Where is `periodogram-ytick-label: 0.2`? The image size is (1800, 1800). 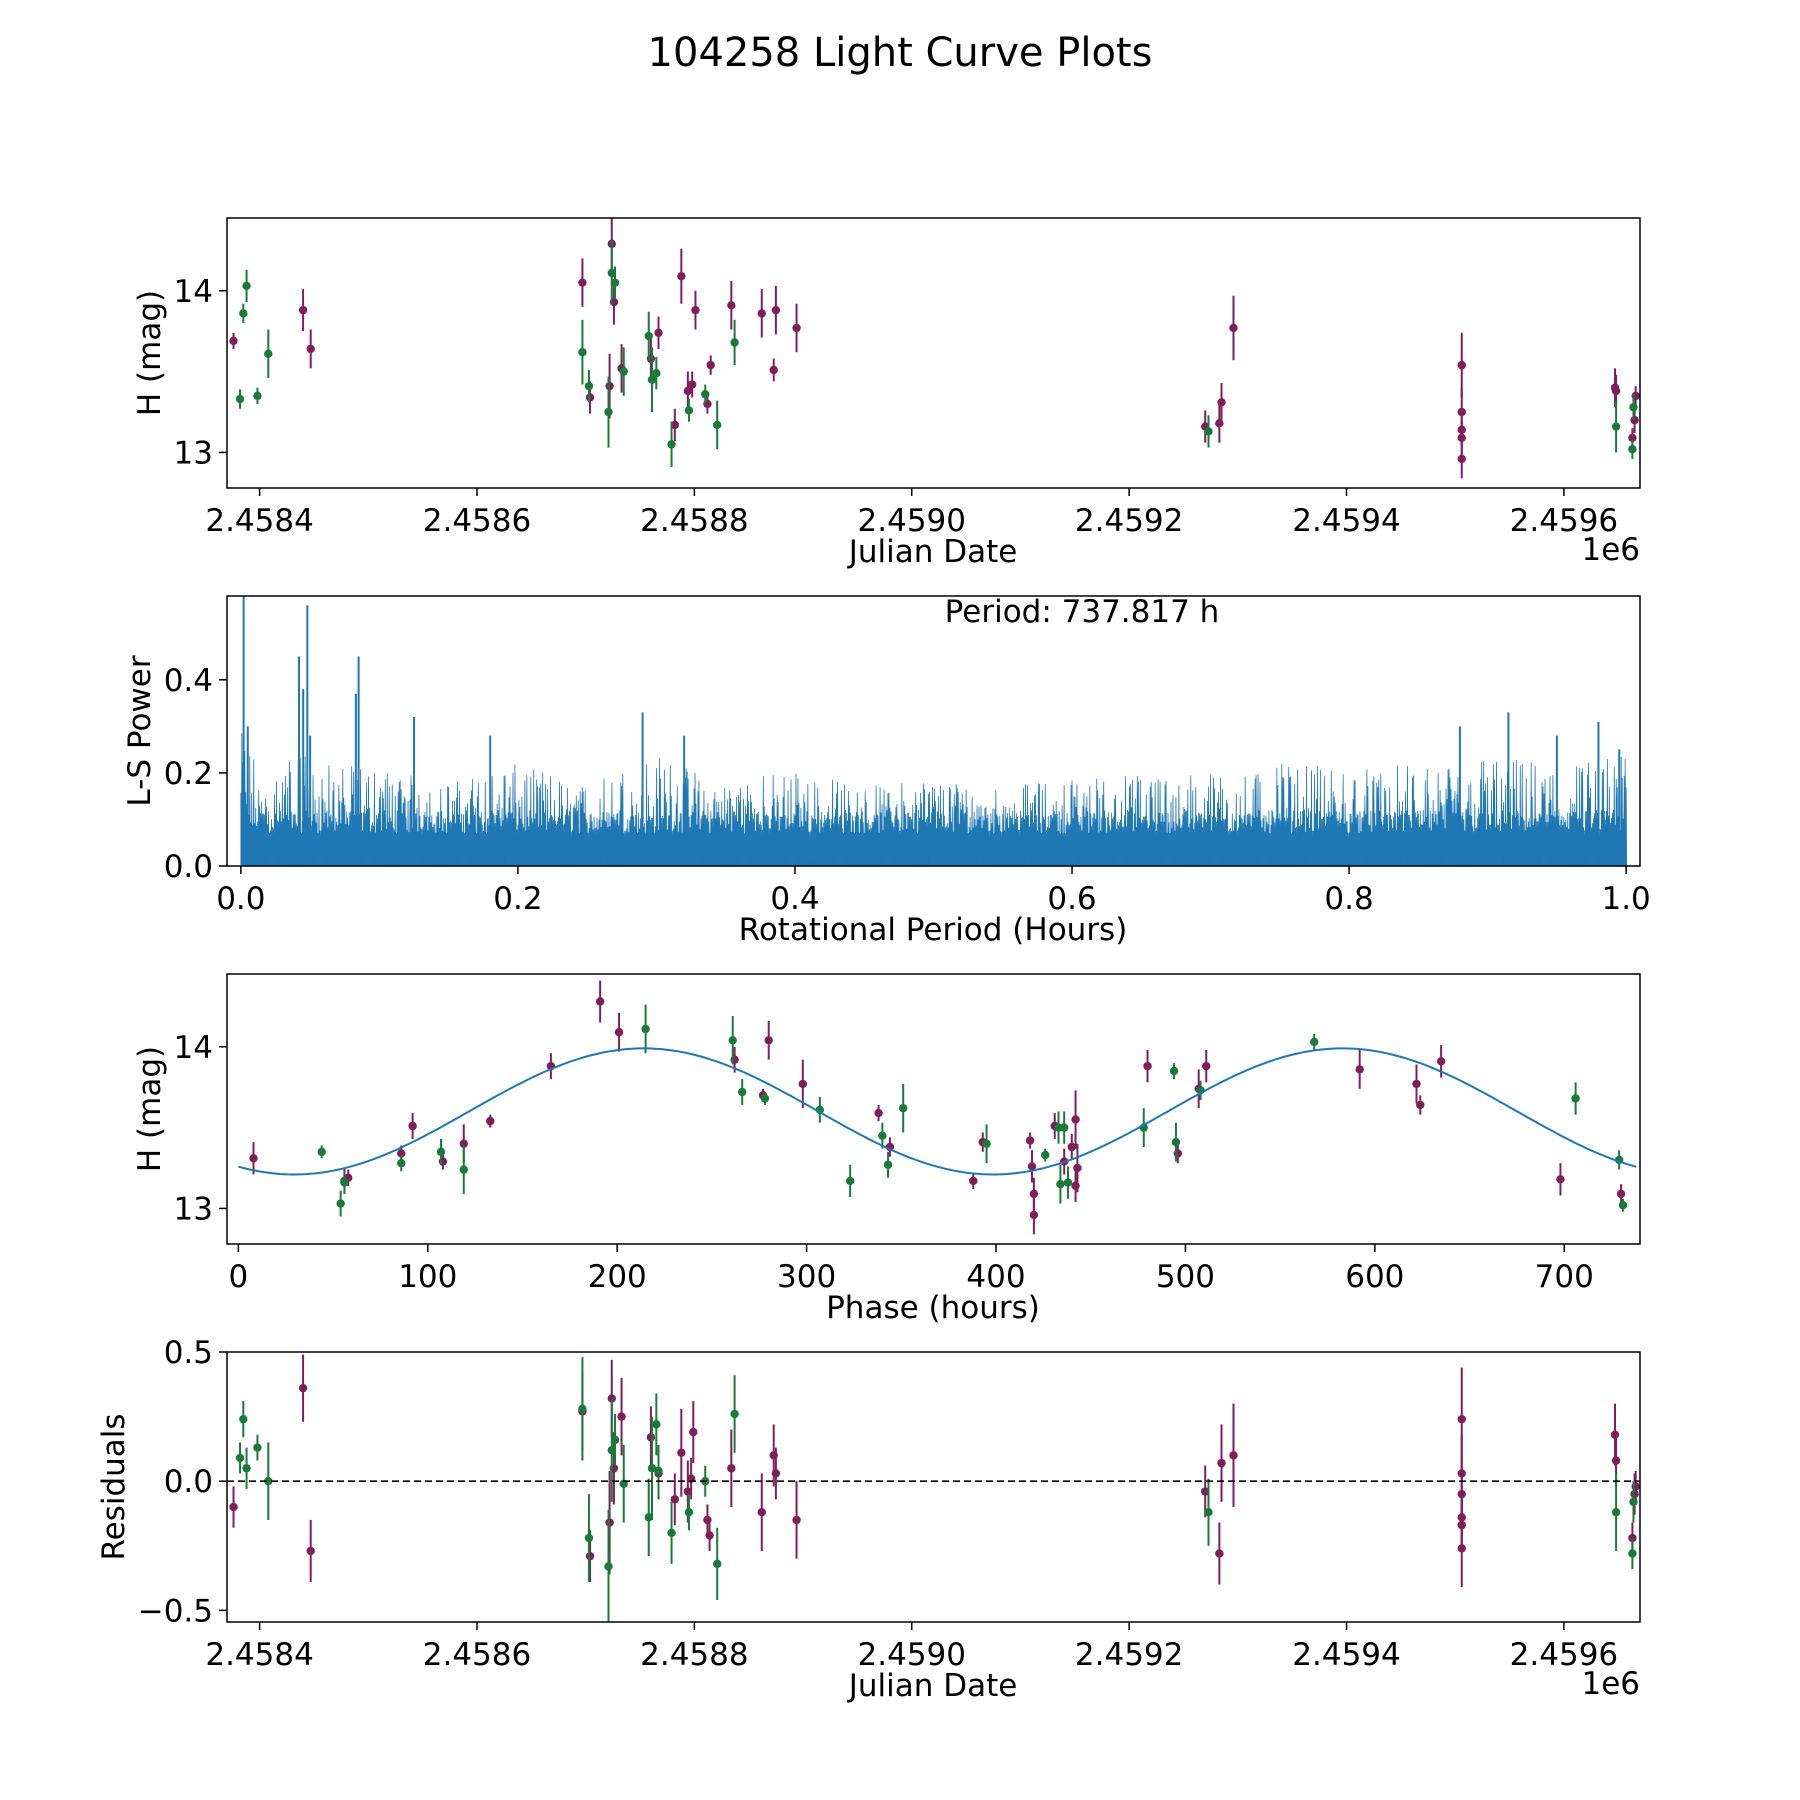
periodogram-ytick-label: 0.2 is located at coordinates (188, 774).